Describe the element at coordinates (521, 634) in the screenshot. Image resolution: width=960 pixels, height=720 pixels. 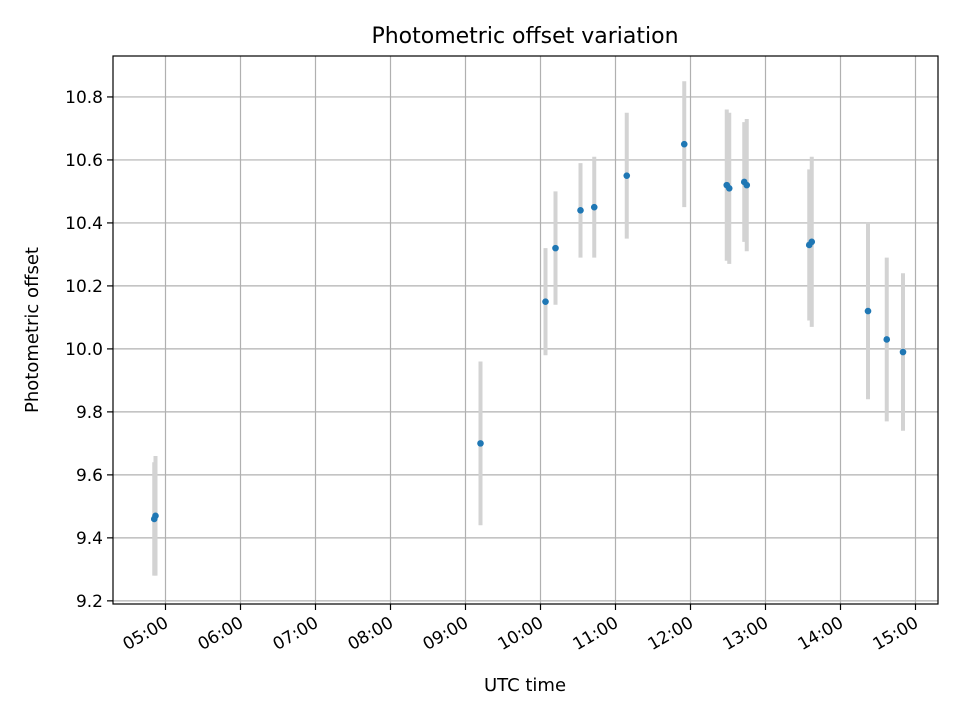
I see `x-tick-label: 10:00` at that location.